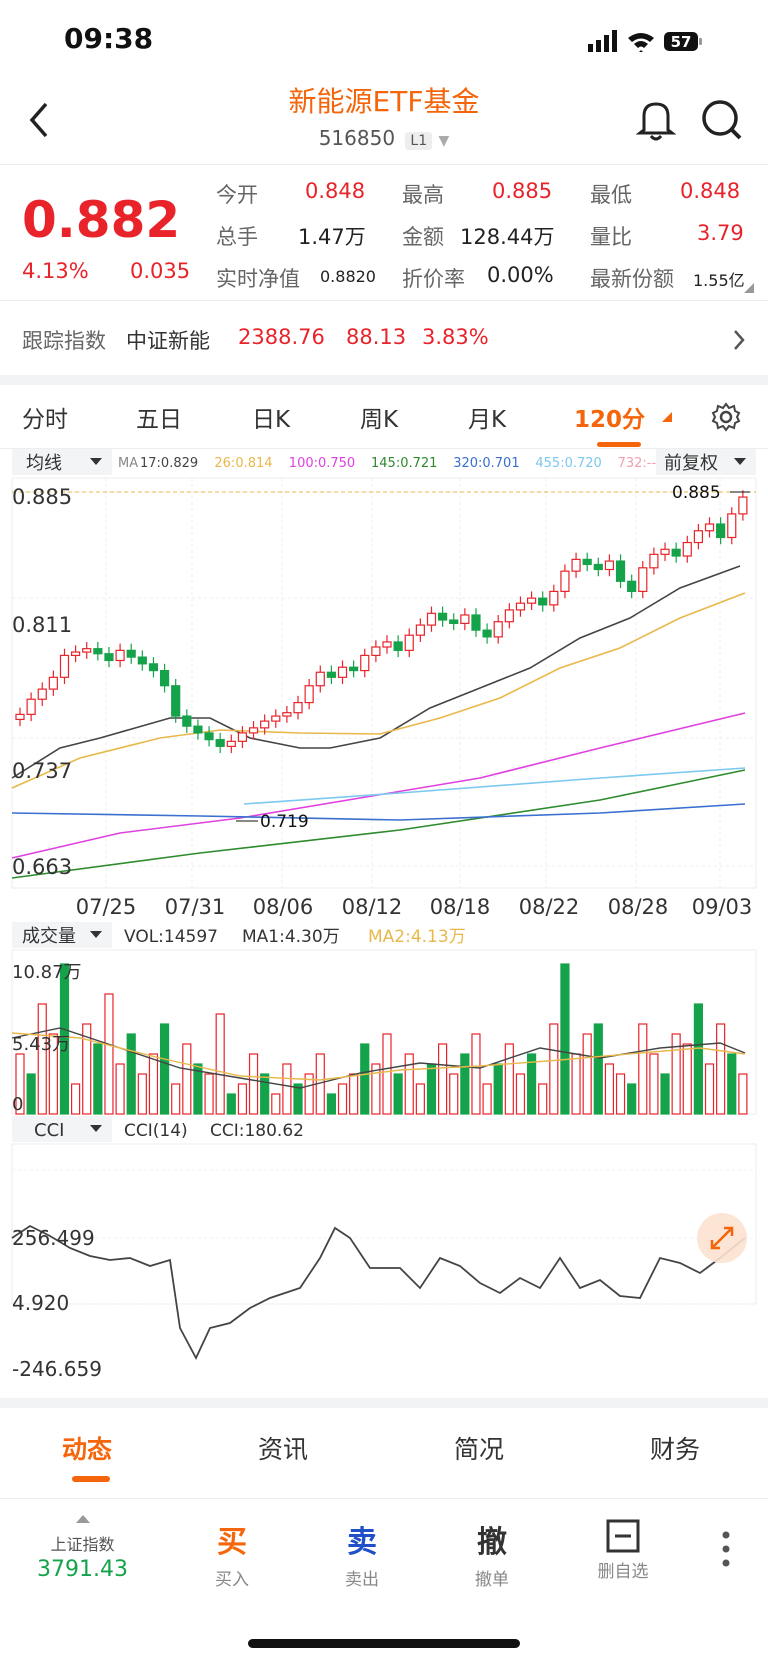  What do you see at coordinates (384, 138) in the screenshot?
I see `fund-code-row: 516850 L1 ▼` at bounding box center [384, 138].